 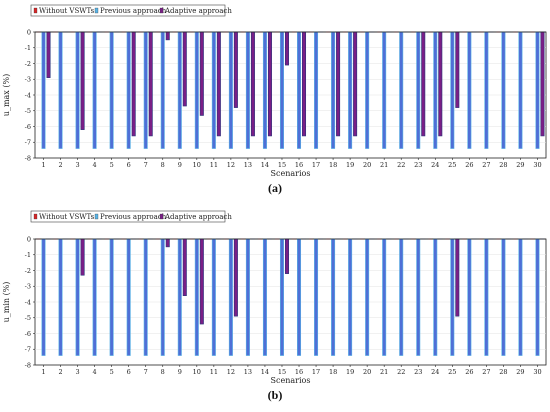 I want to click on y-axis-title: u_min (%), so click(x=6, y=302).